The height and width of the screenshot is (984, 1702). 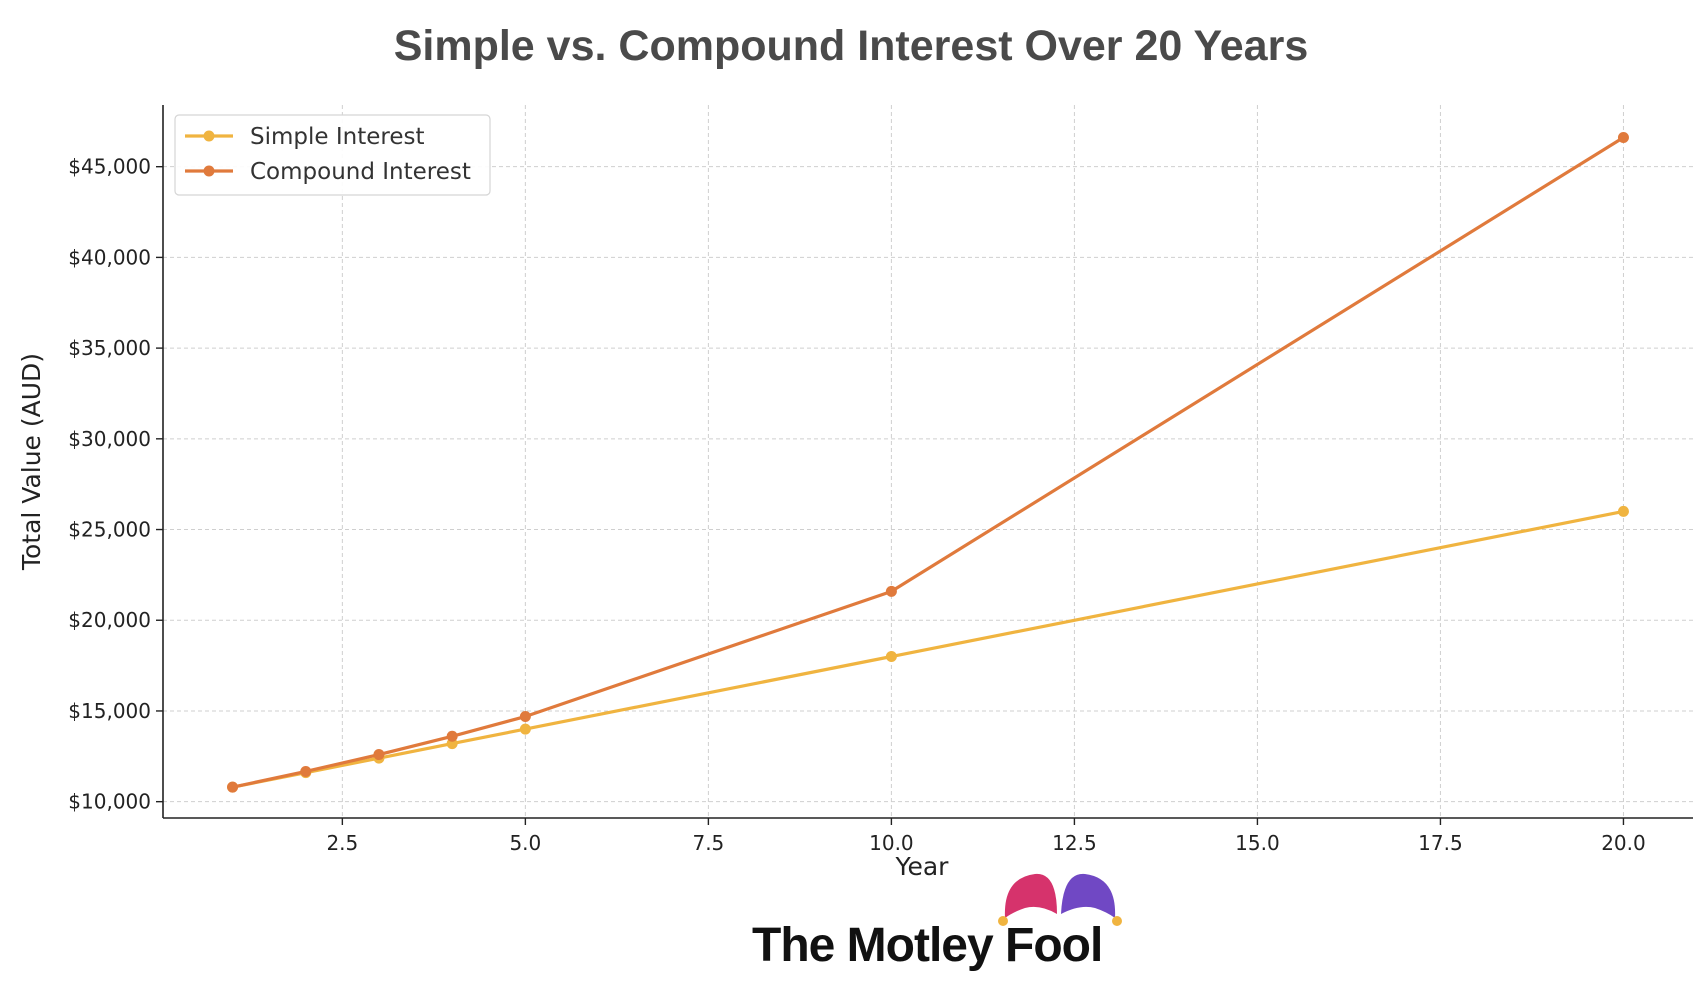 I want to click on y-tick-label: $40,000, so click(x=109, y=257).